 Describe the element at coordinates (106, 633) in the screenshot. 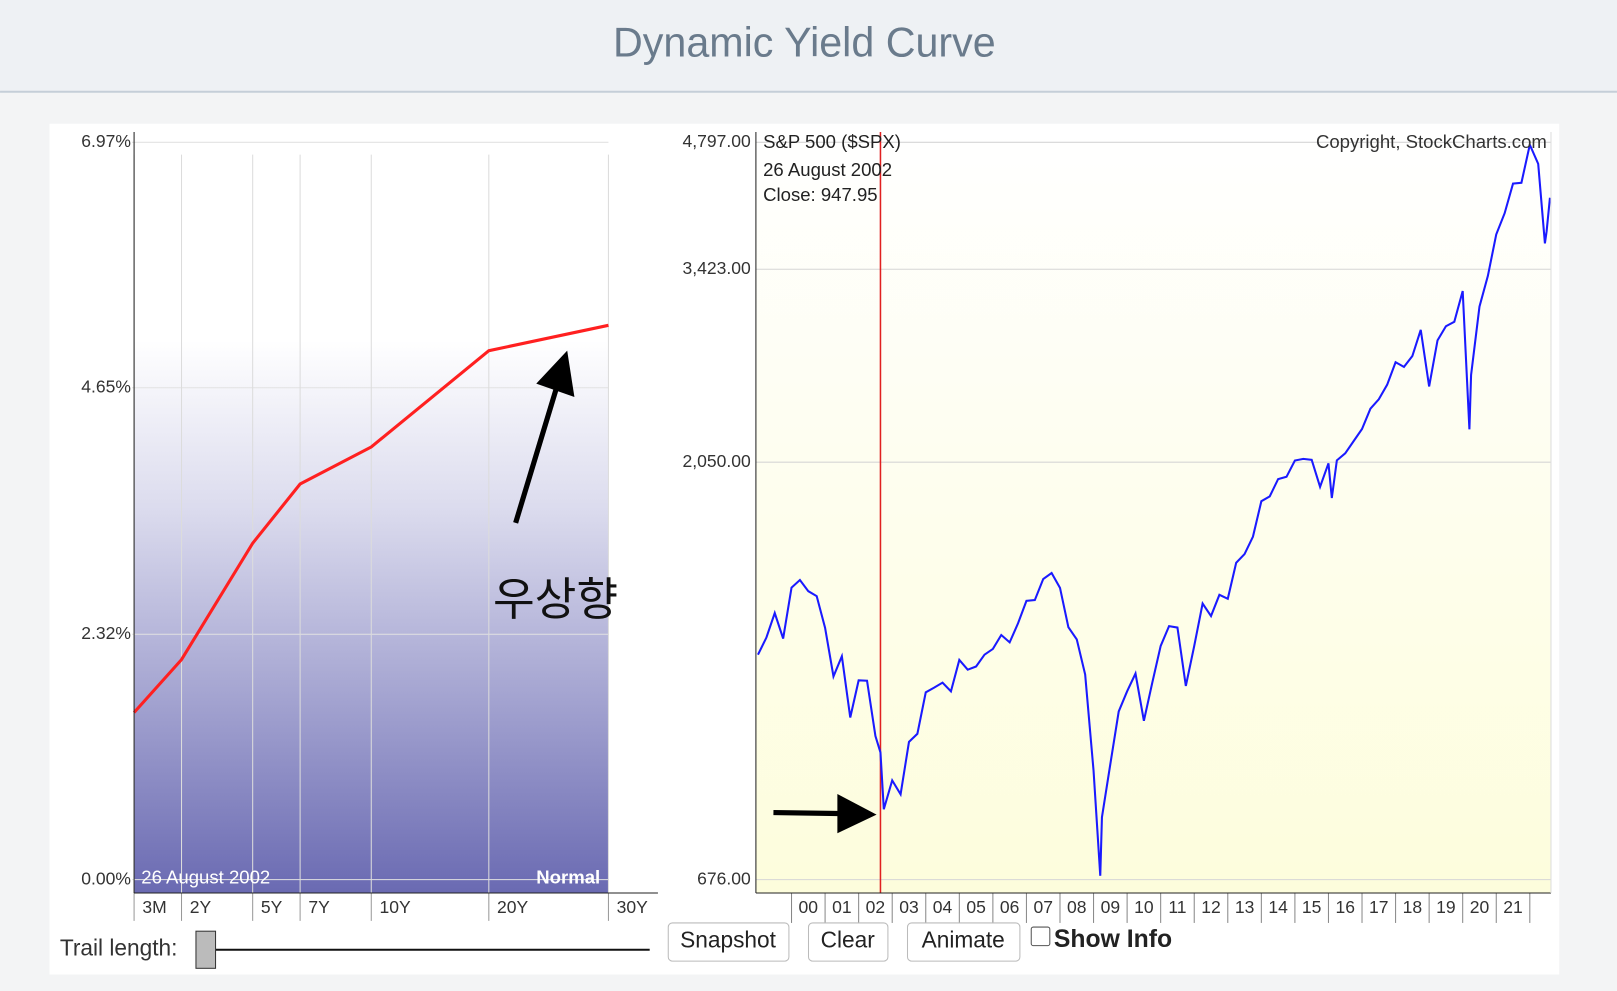

I see `y-tick-label: 2.32%` at that location.